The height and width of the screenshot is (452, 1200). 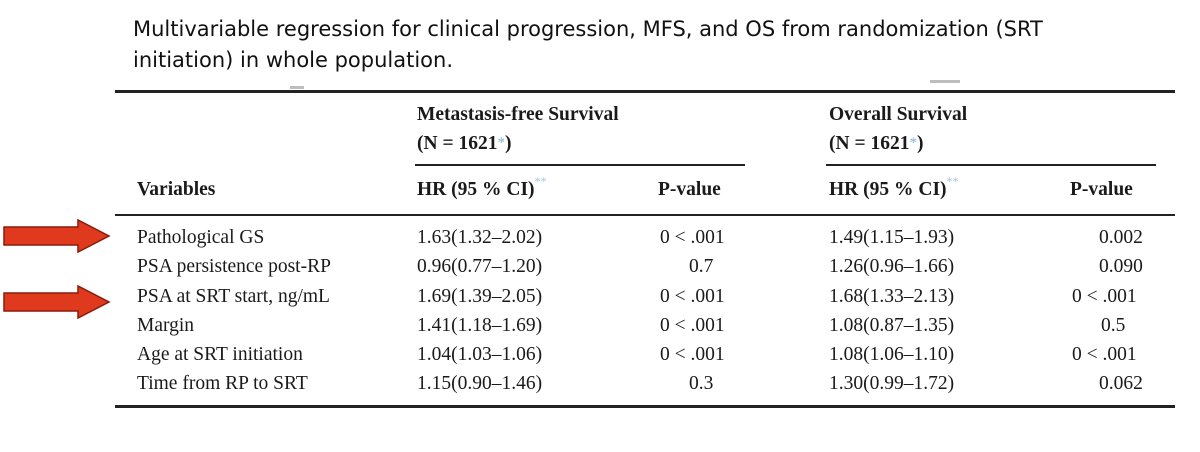 I want to click on row-mfs-hr: 1.69(1.39–2.05), so click(x=480, y=296).